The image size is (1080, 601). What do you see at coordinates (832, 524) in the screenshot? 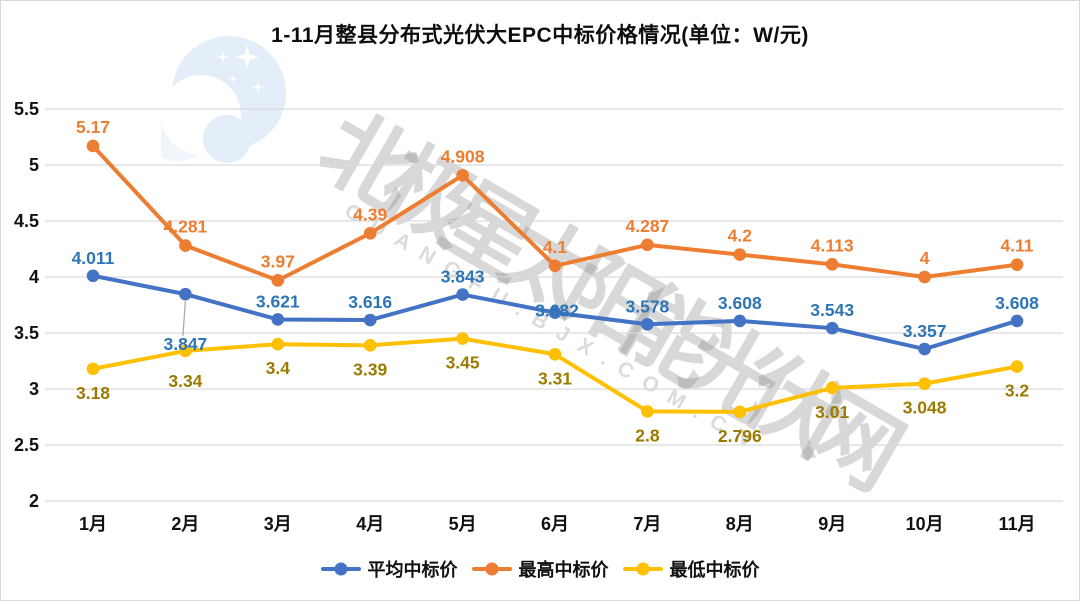
I see `x-axis-label: 9月` at bounding box center [832, 524].